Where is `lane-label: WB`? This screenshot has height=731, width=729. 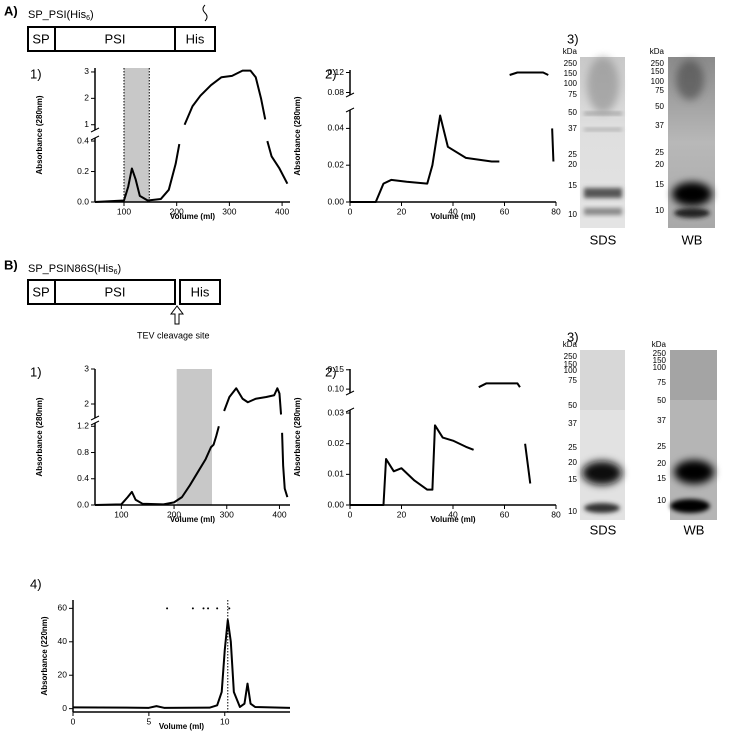
lane-label: WB is located at coordinates (694, 529).